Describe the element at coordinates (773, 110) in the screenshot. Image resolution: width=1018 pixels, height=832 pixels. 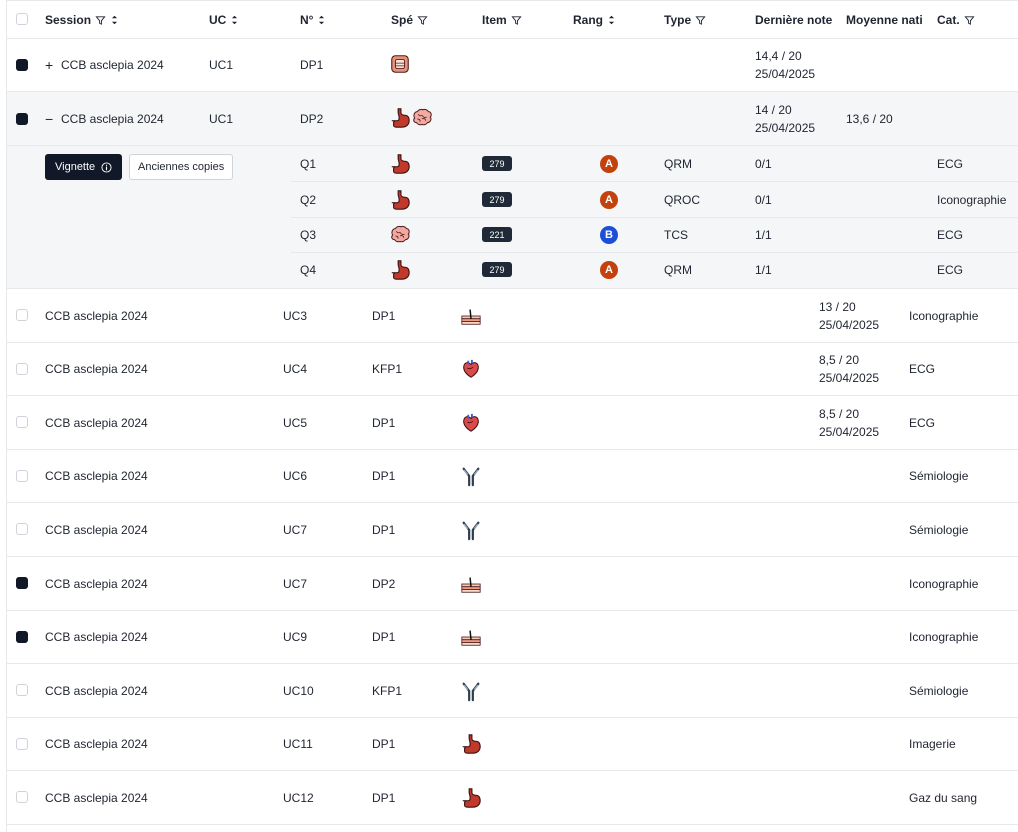
I see `note-cell: 14 / 20` at that location.